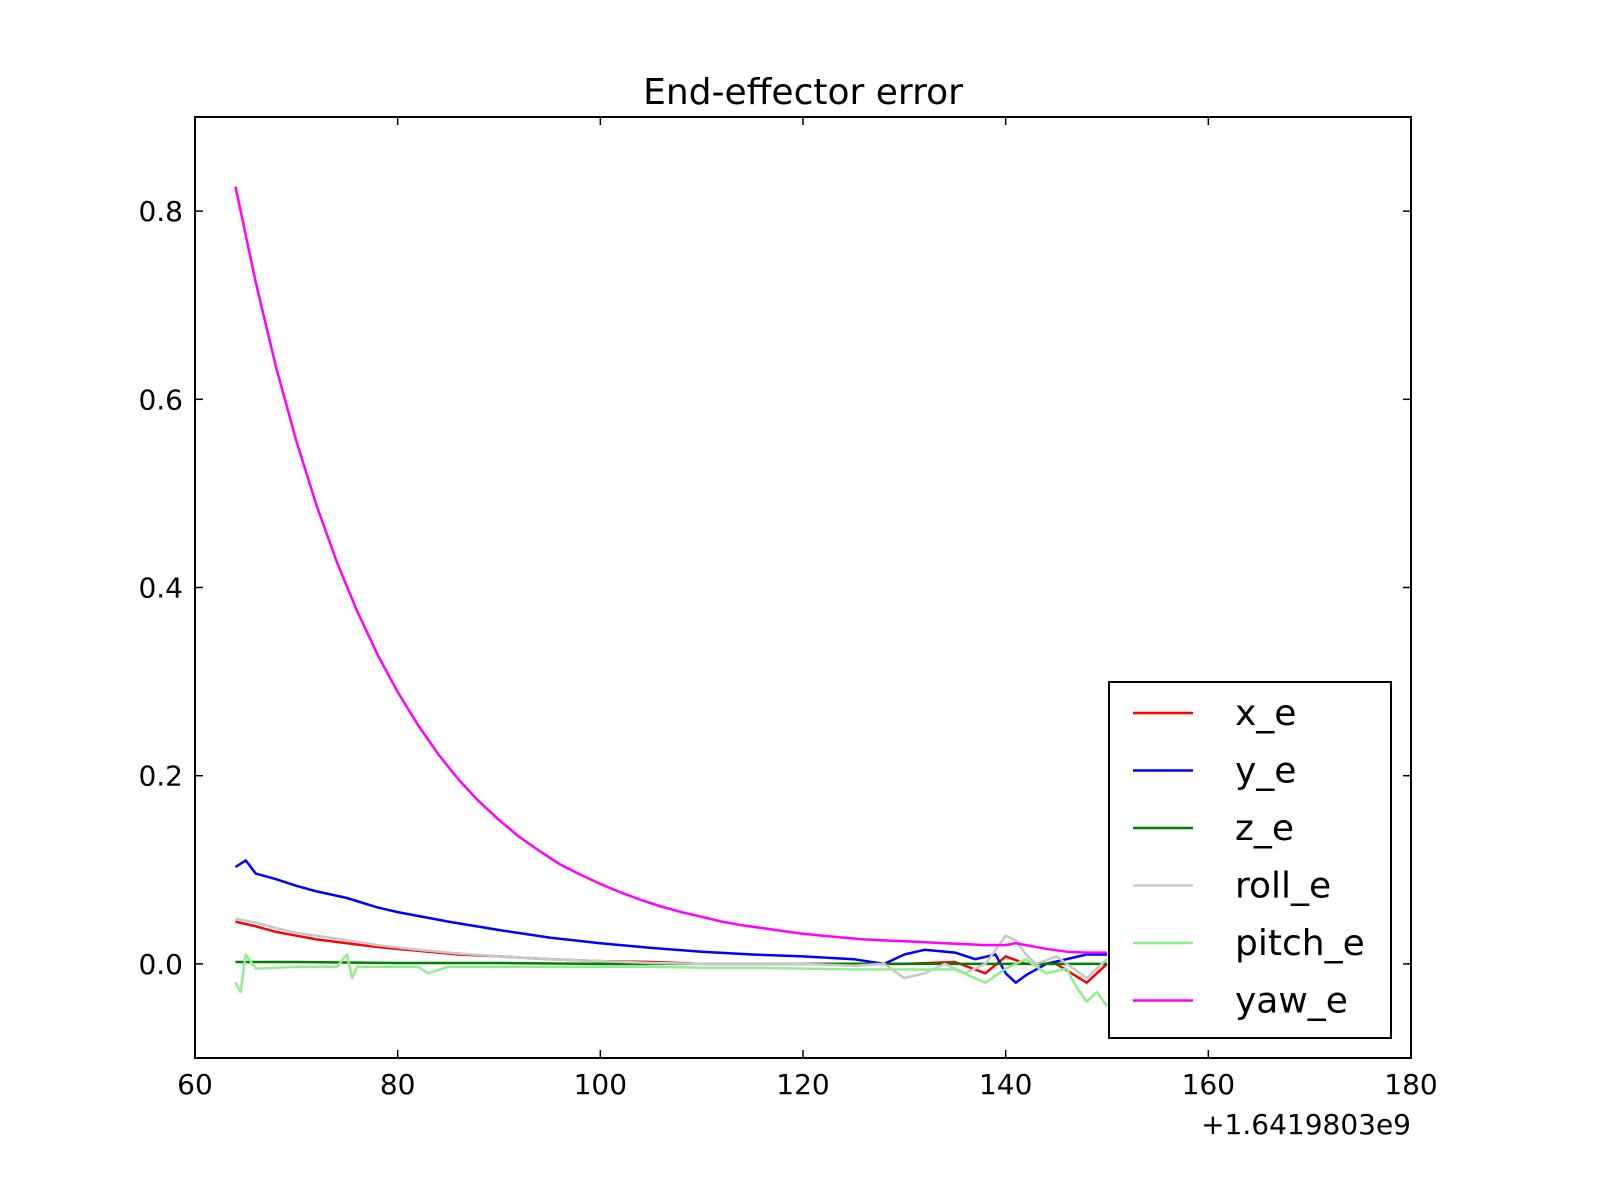 This screenshot has width=1600, height=1200. What do you see at coordinates (398, 1084) in the screenshot?
I see `x-tick-label: 80` at bounding box center [398, 1084].